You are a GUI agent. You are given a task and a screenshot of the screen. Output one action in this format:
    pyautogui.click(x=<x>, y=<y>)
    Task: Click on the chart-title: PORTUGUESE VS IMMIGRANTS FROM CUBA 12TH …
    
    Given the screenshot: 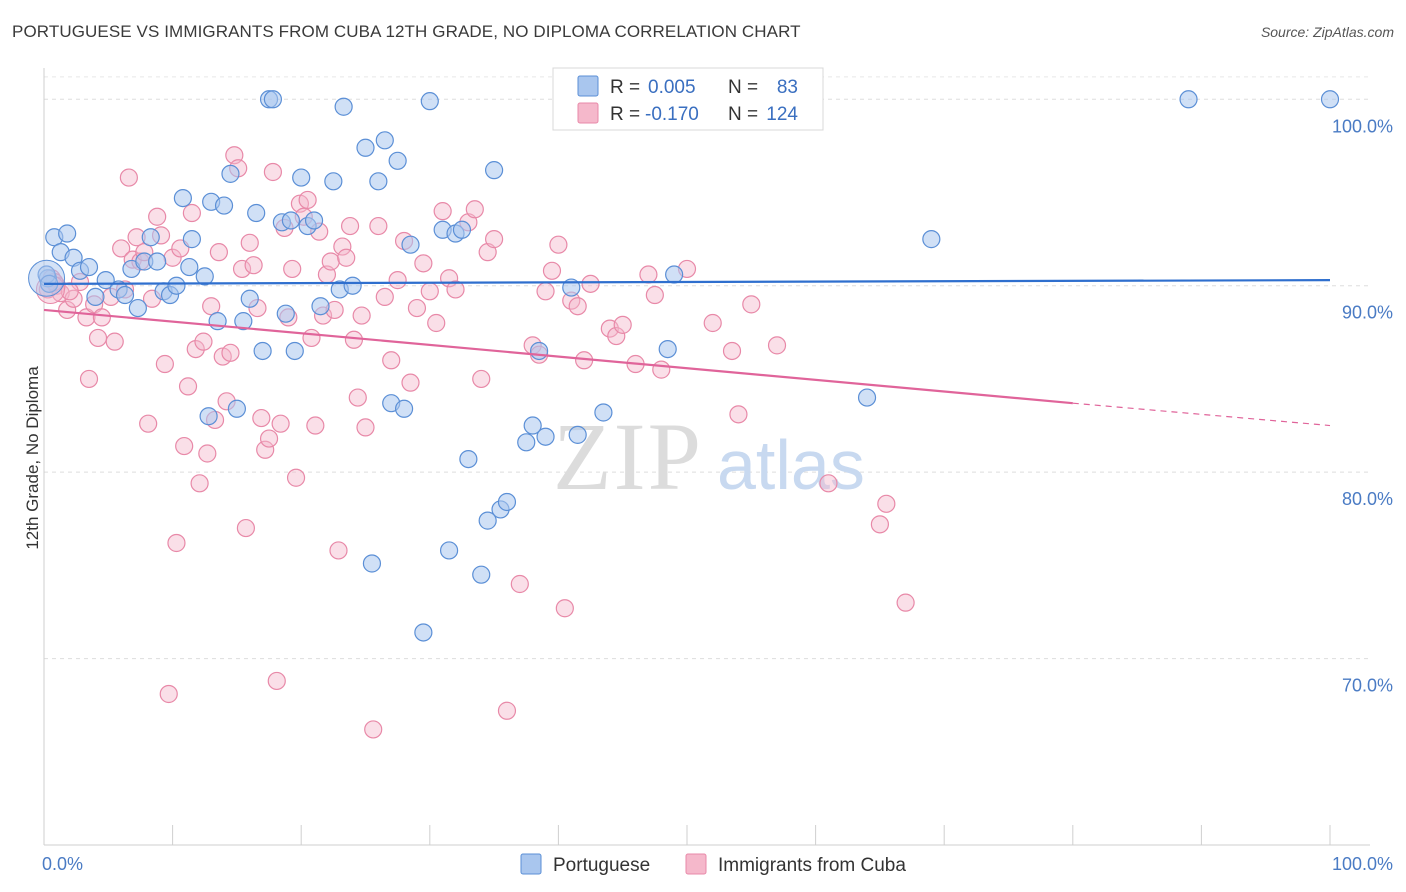 What is the action you would take?
    pyautogui.click(x=406, y=31)
    